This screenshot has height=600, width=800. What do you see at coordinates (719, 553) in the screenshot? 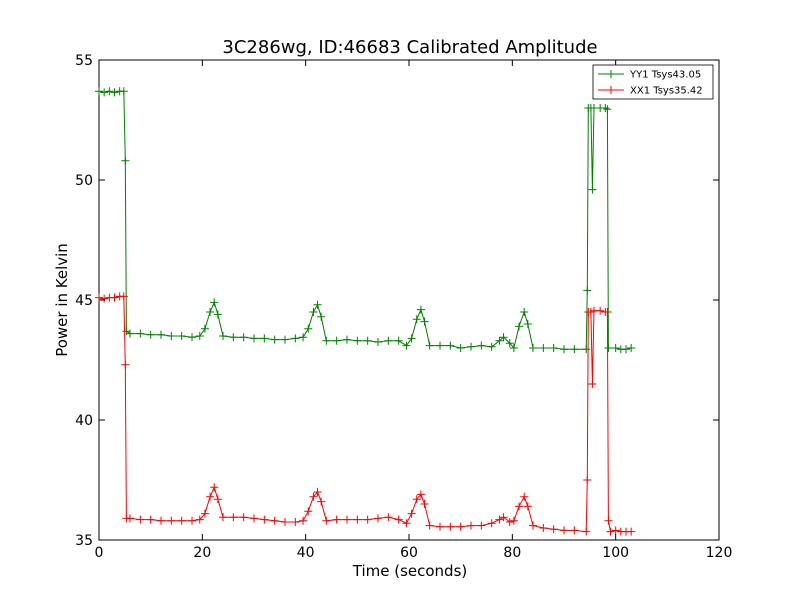
I see `x-tick-label: 120` at bounding box center [719, 553].